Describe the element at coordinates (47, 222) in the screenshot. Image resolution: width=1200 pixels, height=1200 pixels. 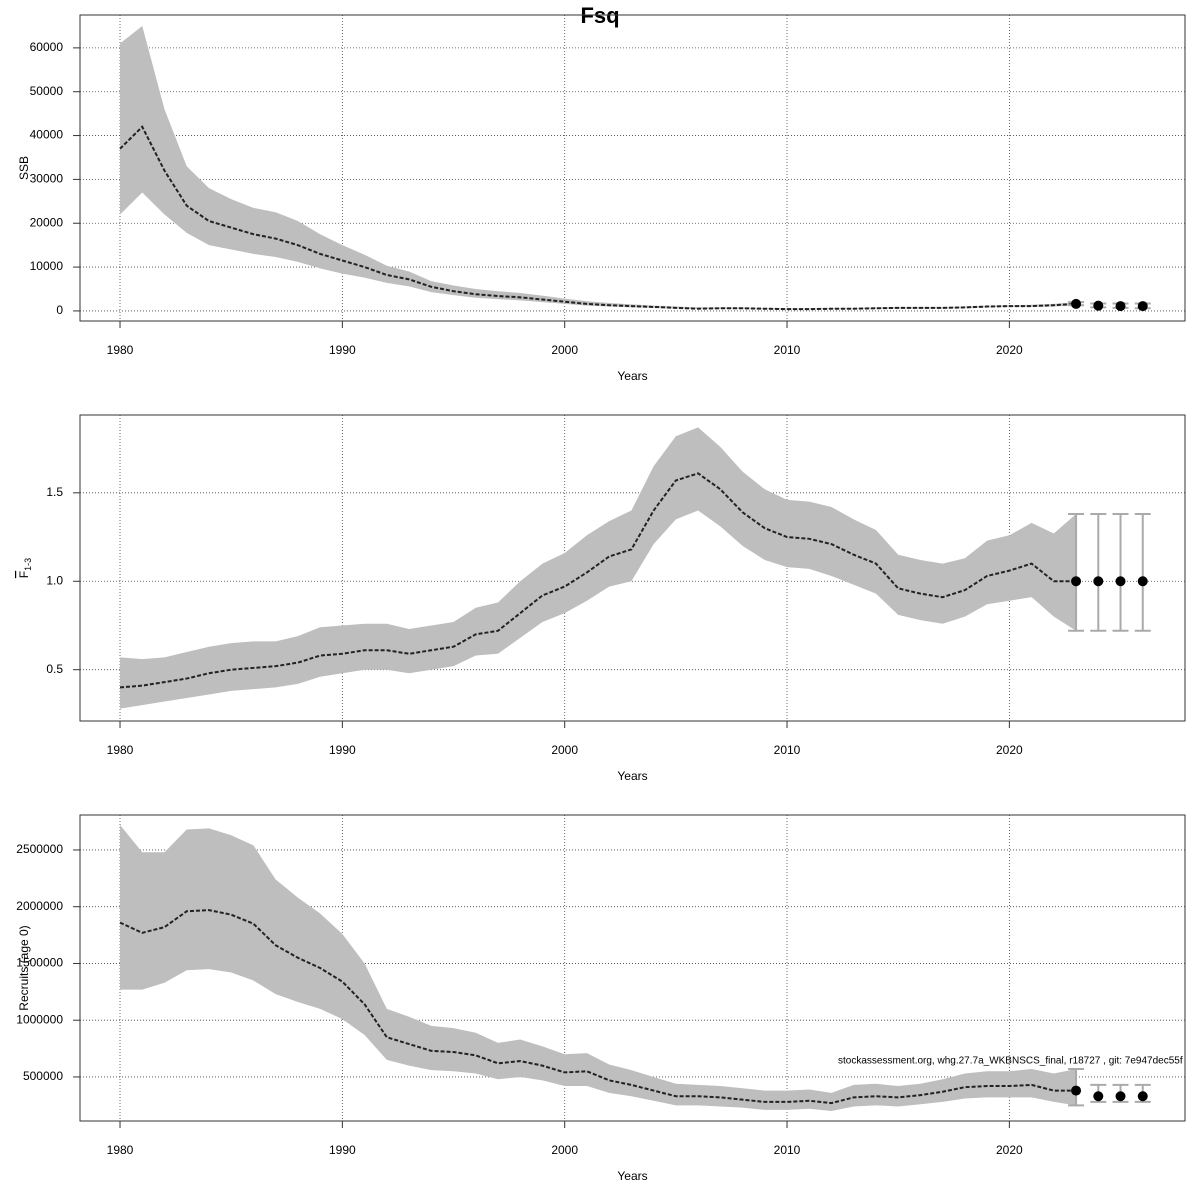
I see `y-tick-label: 20000` at that location.